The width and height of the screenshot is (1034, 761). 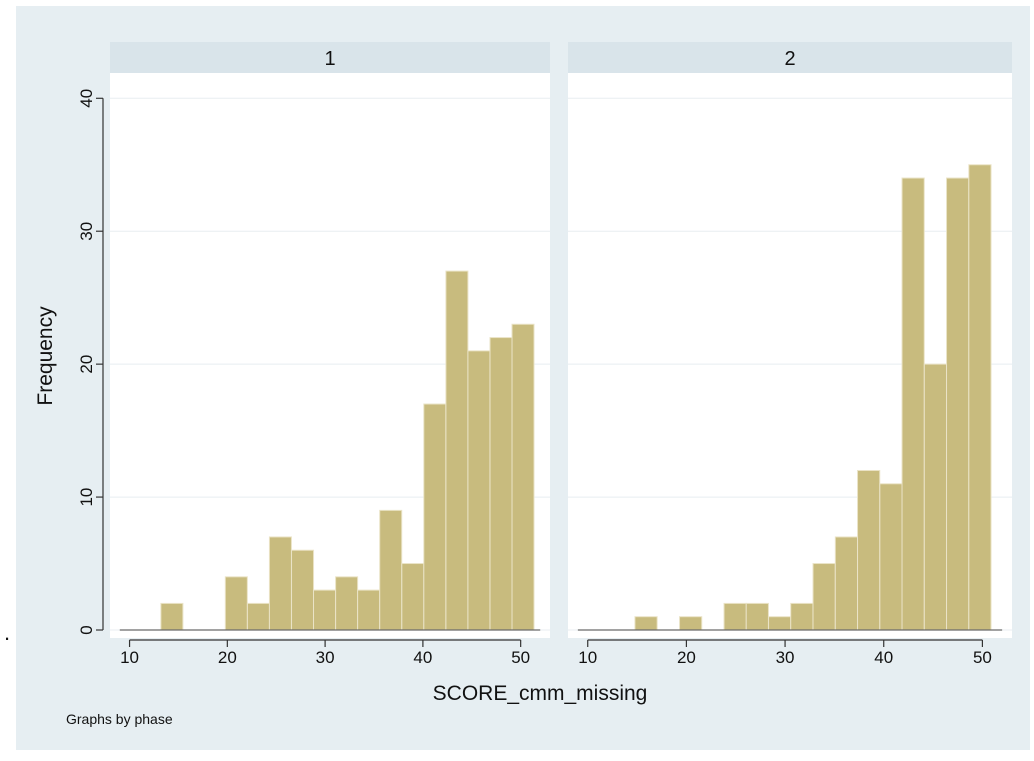 I want to click on x-tick-label-10-panel-1: 10, so click(x=129, y=657).